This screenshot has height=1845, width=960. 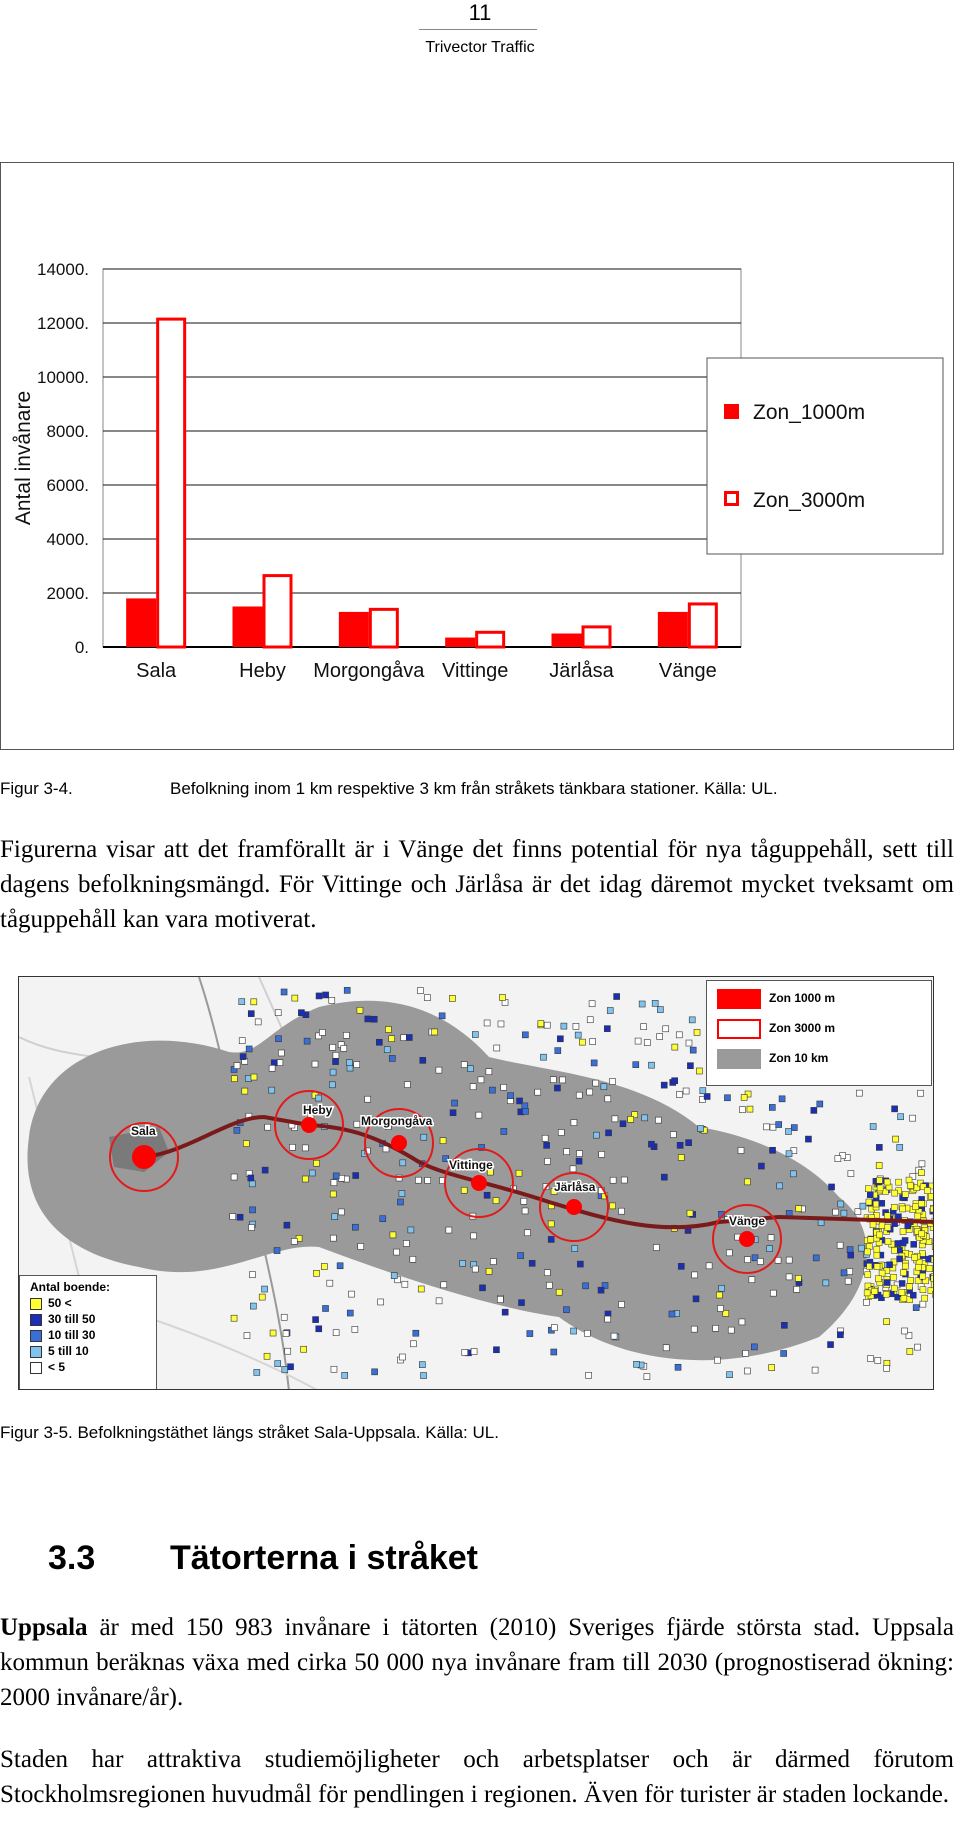 I want to click on density-legend-items: 50 < 30 till 50 10 till 30 5 till 10 < 5, so click(x=88, y=1336).